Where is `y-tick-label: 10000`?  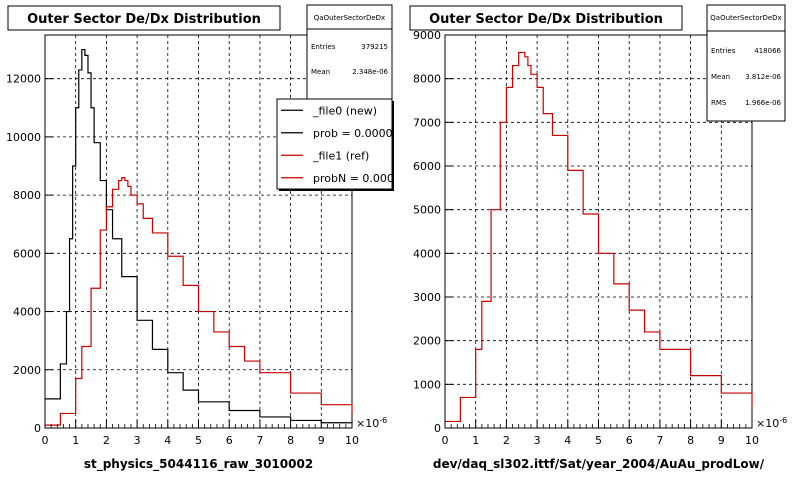
y-tick-label: 10000 is located at coordinates (23, 137).